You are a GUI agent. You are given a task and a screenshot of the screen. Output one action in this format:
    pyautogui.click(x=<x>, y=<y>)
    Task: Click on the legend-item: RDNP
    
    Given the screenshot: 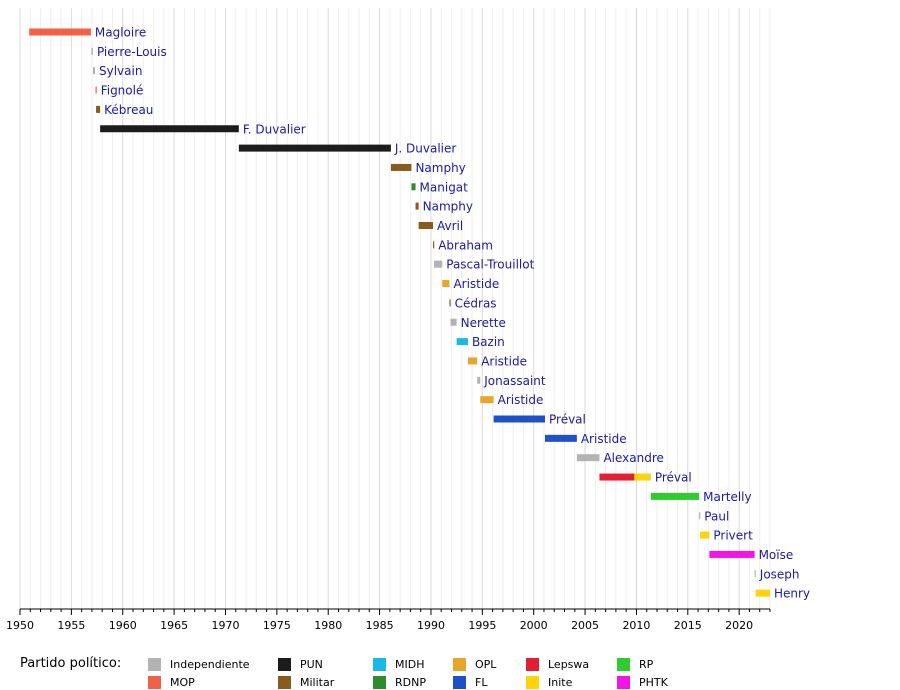 What is the action you would take?
    pyautogui.click(x=399, y=682)
    